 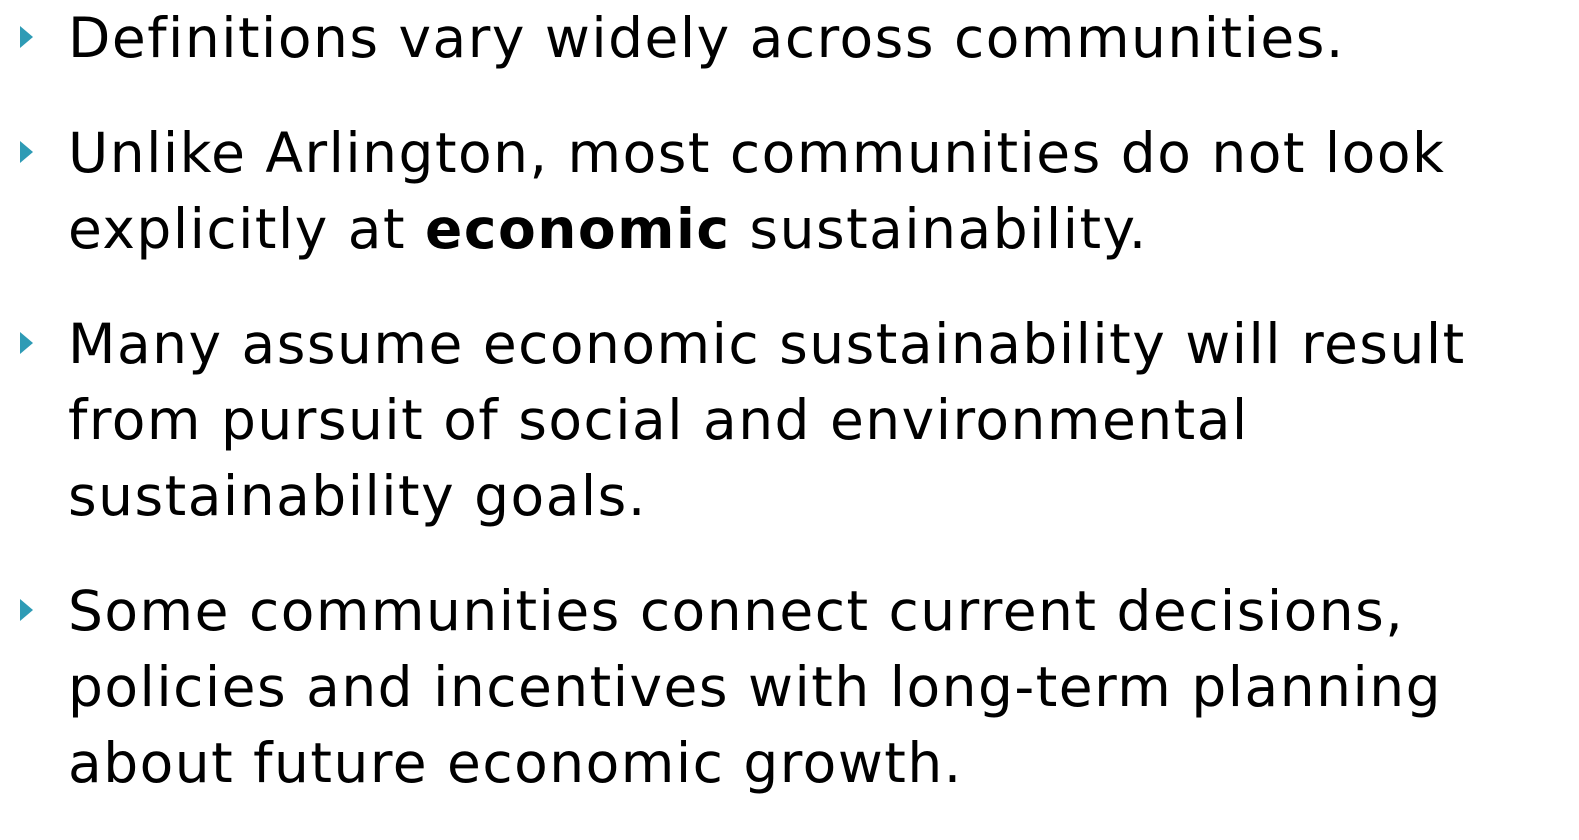 I want to click on bold-text: economic, so click(x=578, y=229).